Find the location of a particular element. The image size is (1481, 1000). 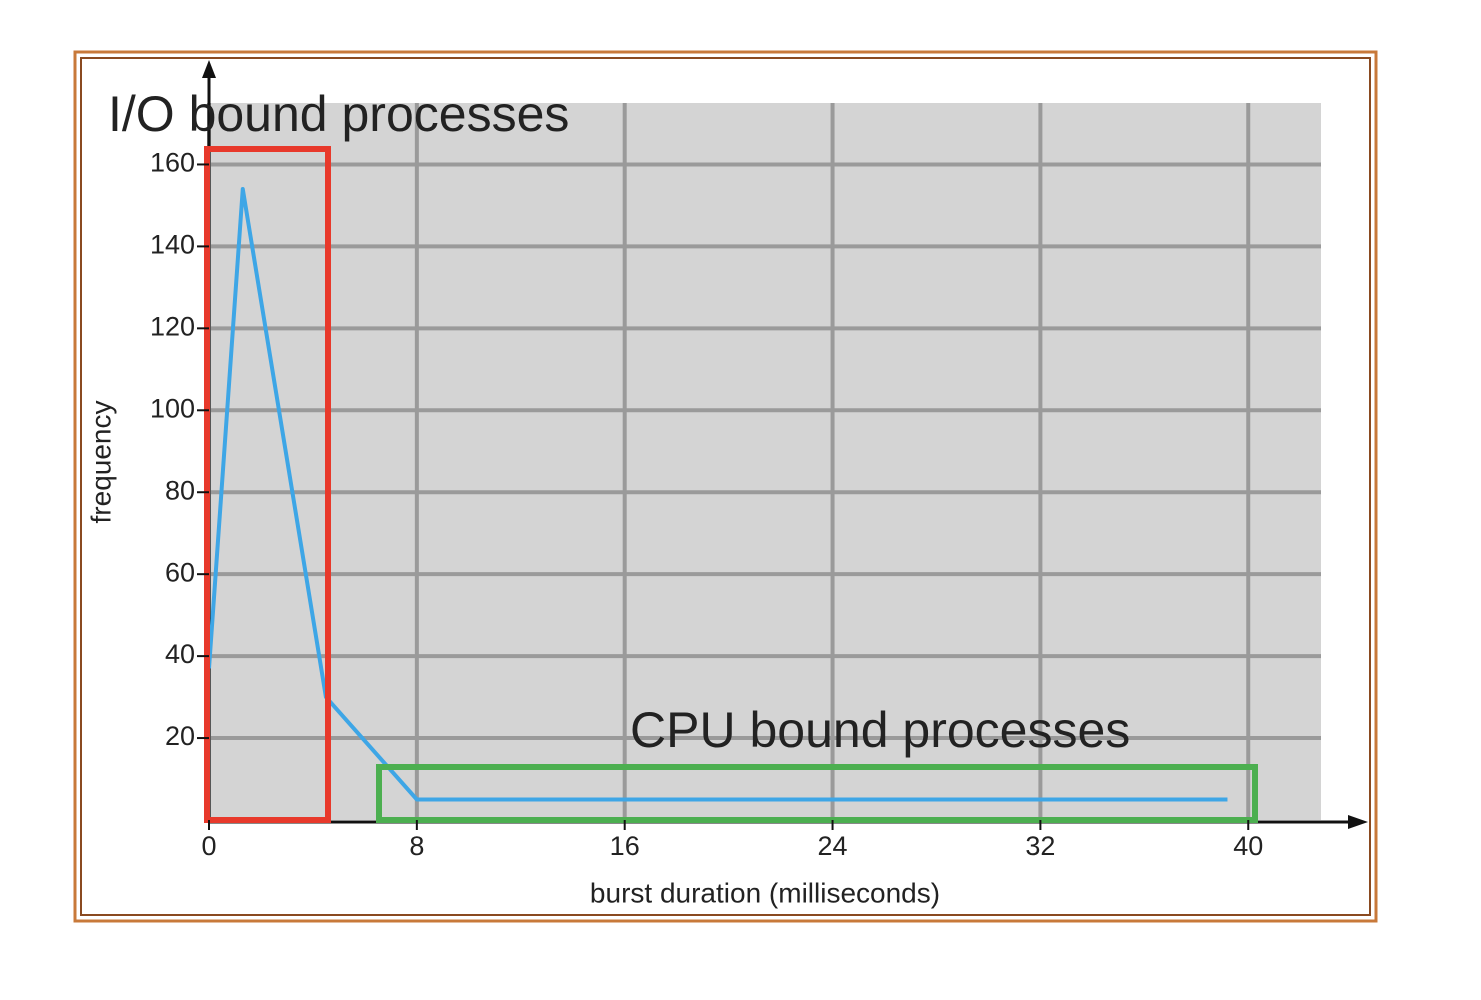

y-tick-label: 20 is located at coordinates (180, 736).